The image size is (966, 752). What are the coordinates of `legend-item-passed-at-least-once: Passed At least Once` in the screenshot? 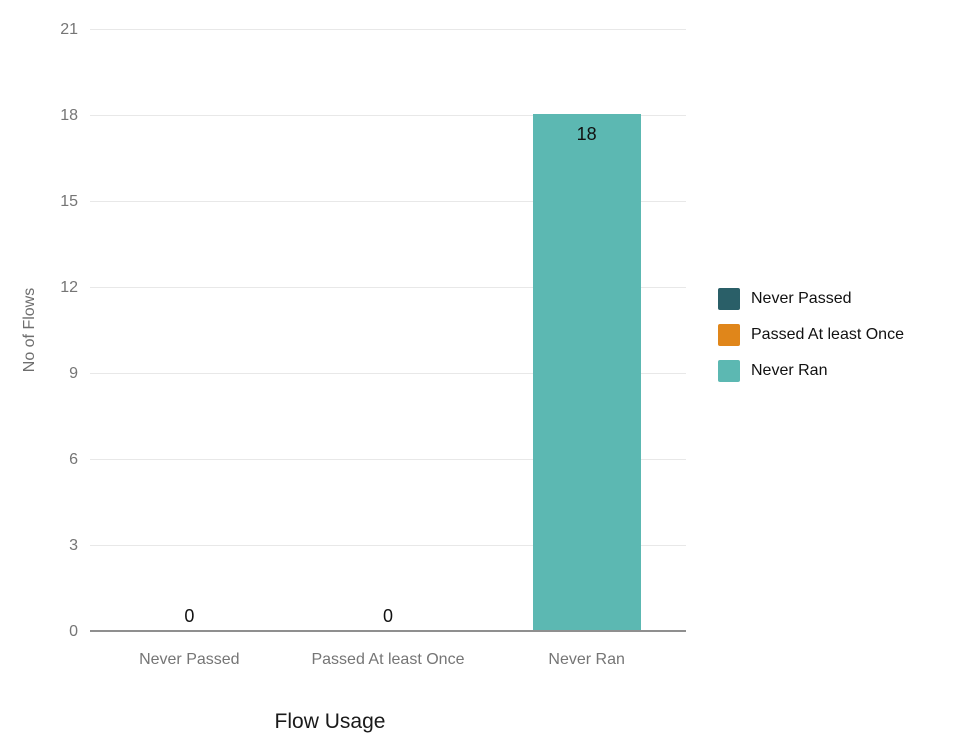 It's located at (811, 335).